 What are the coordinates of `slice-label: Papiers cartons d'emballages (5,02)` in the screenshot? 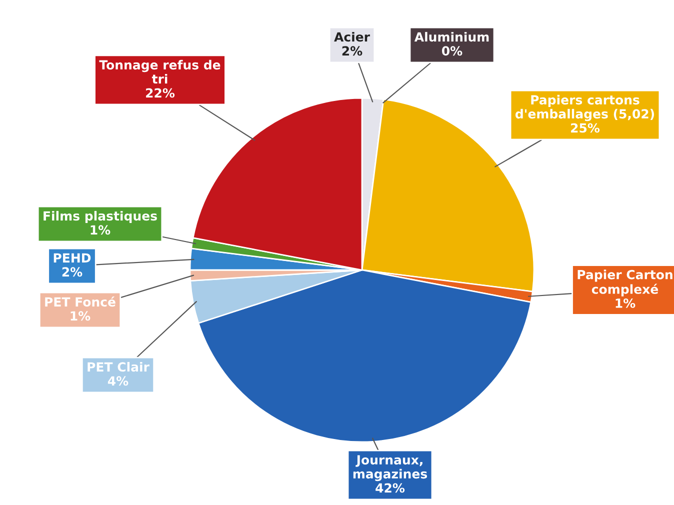 It's located at (584, 108).